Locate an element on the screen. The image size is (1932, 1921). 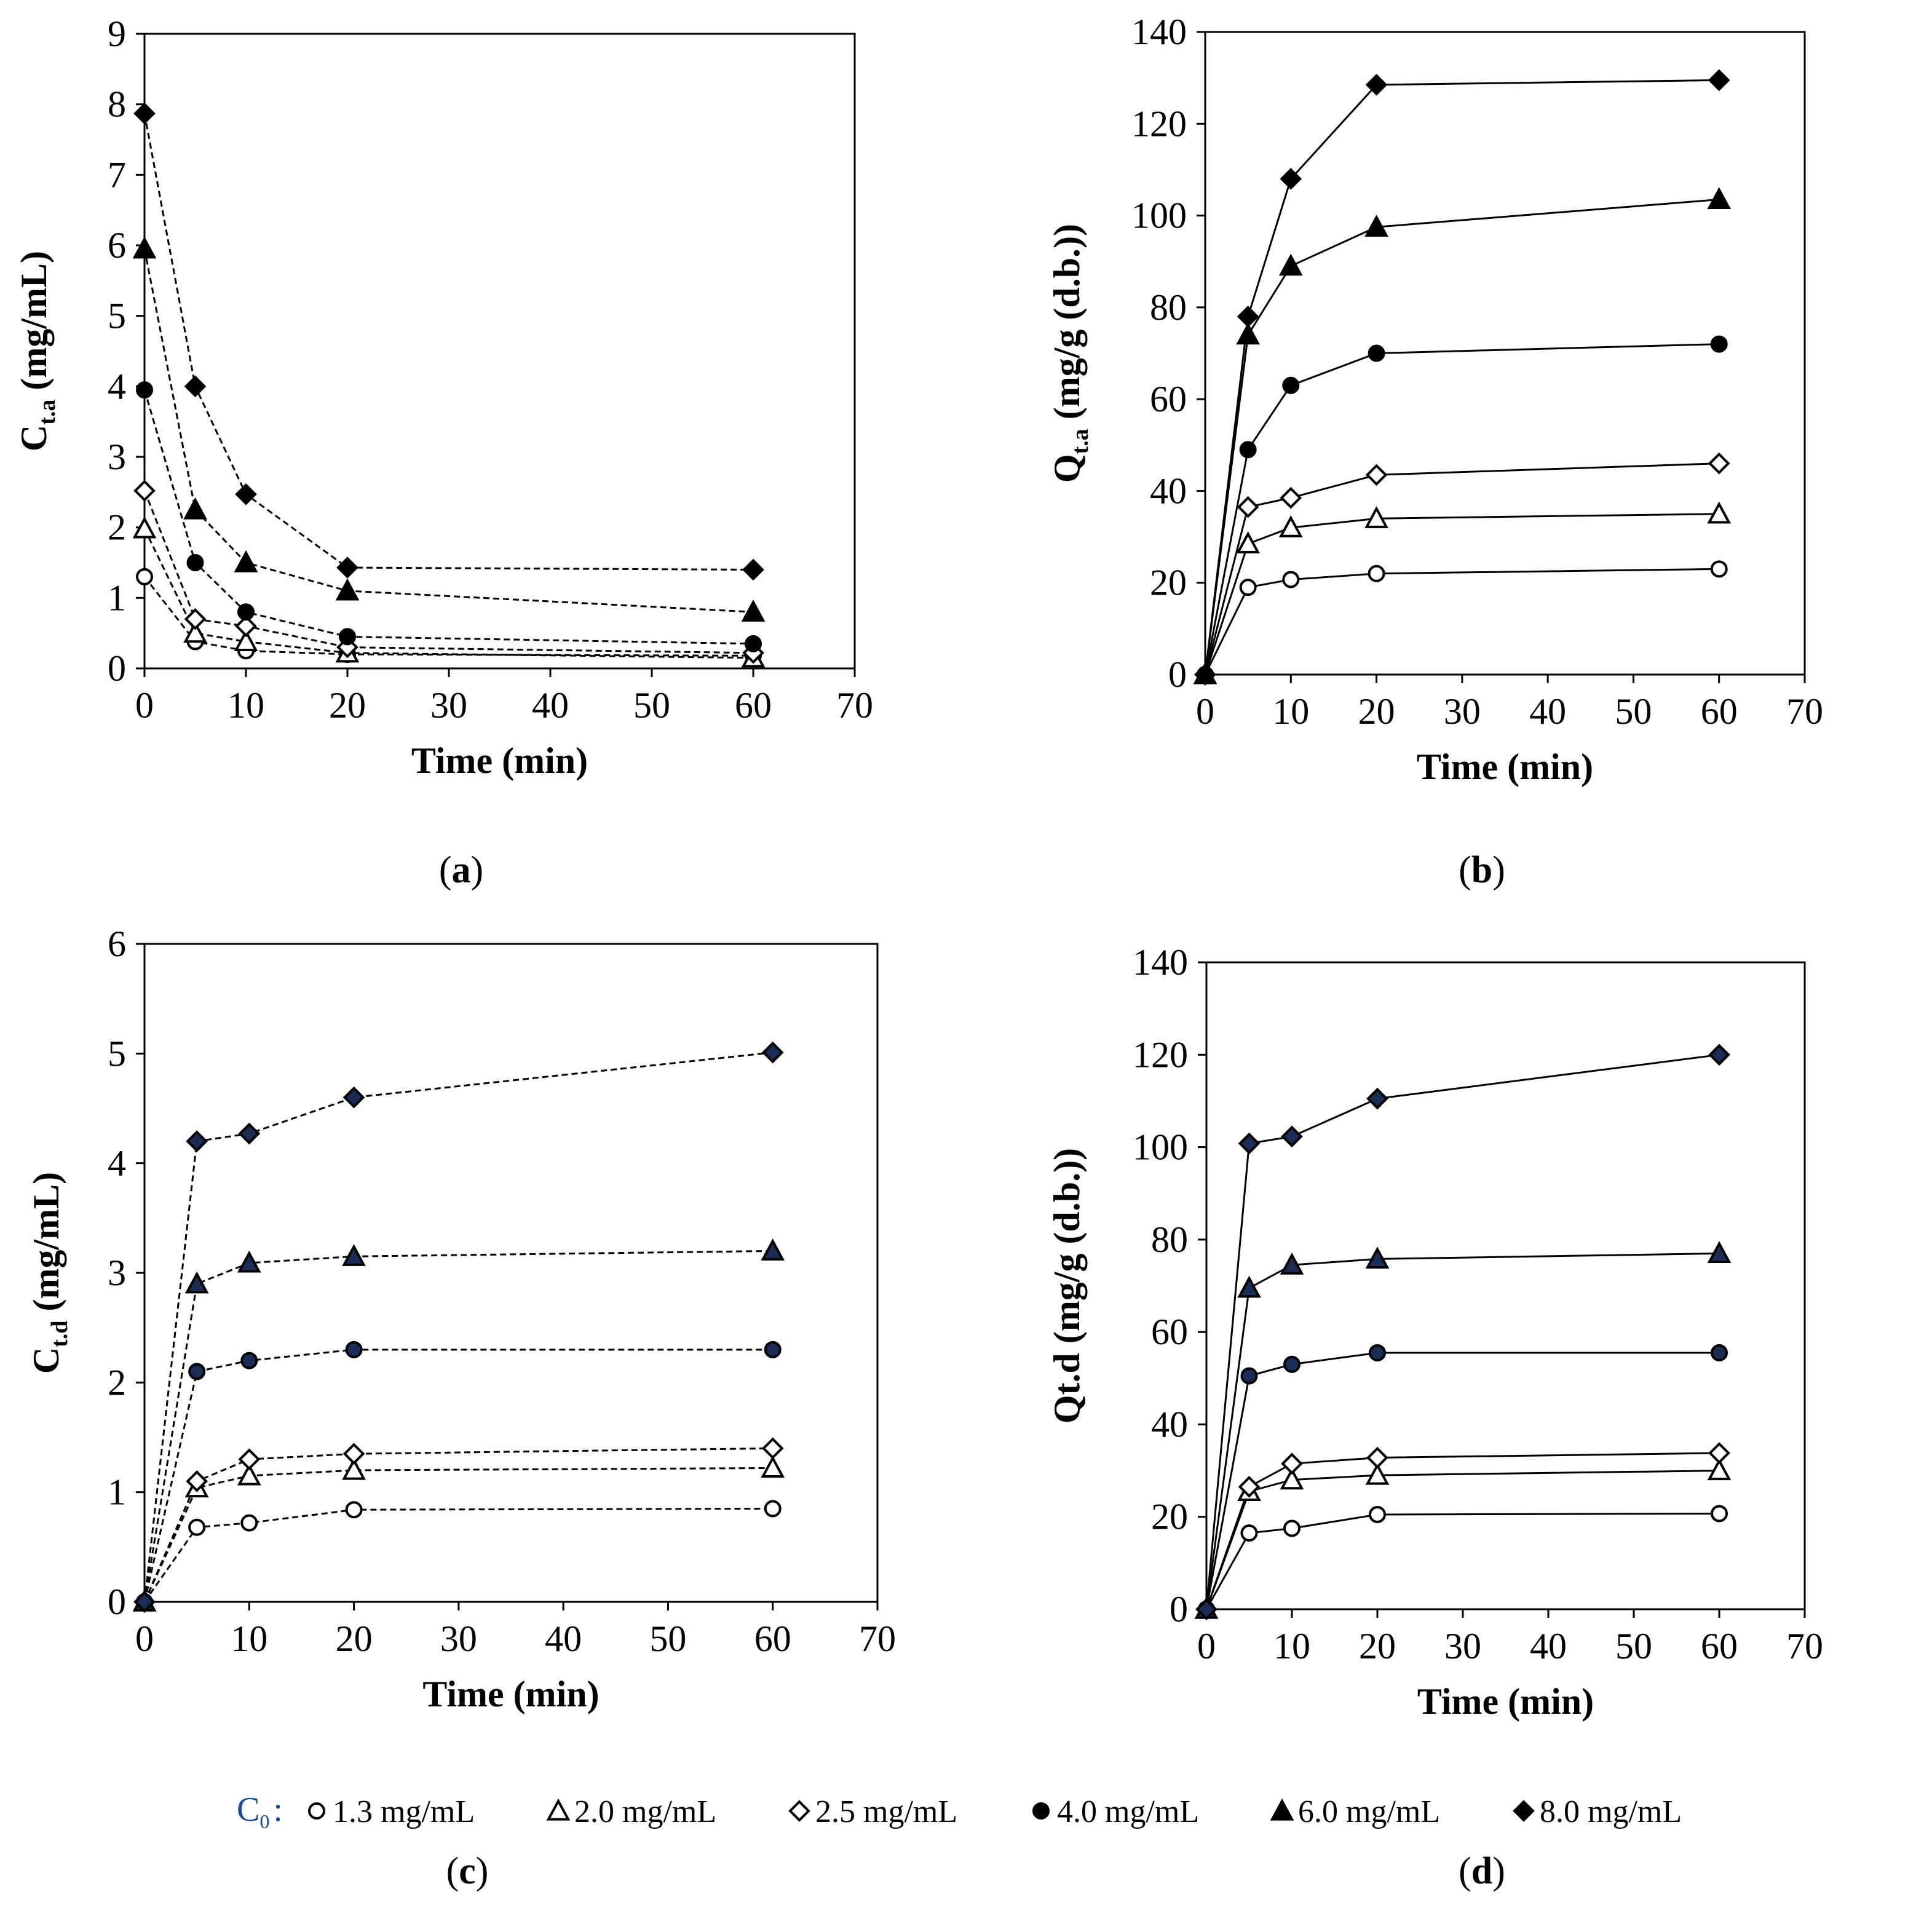
y-tick-label: 7 is located at coordinates (117, 175).